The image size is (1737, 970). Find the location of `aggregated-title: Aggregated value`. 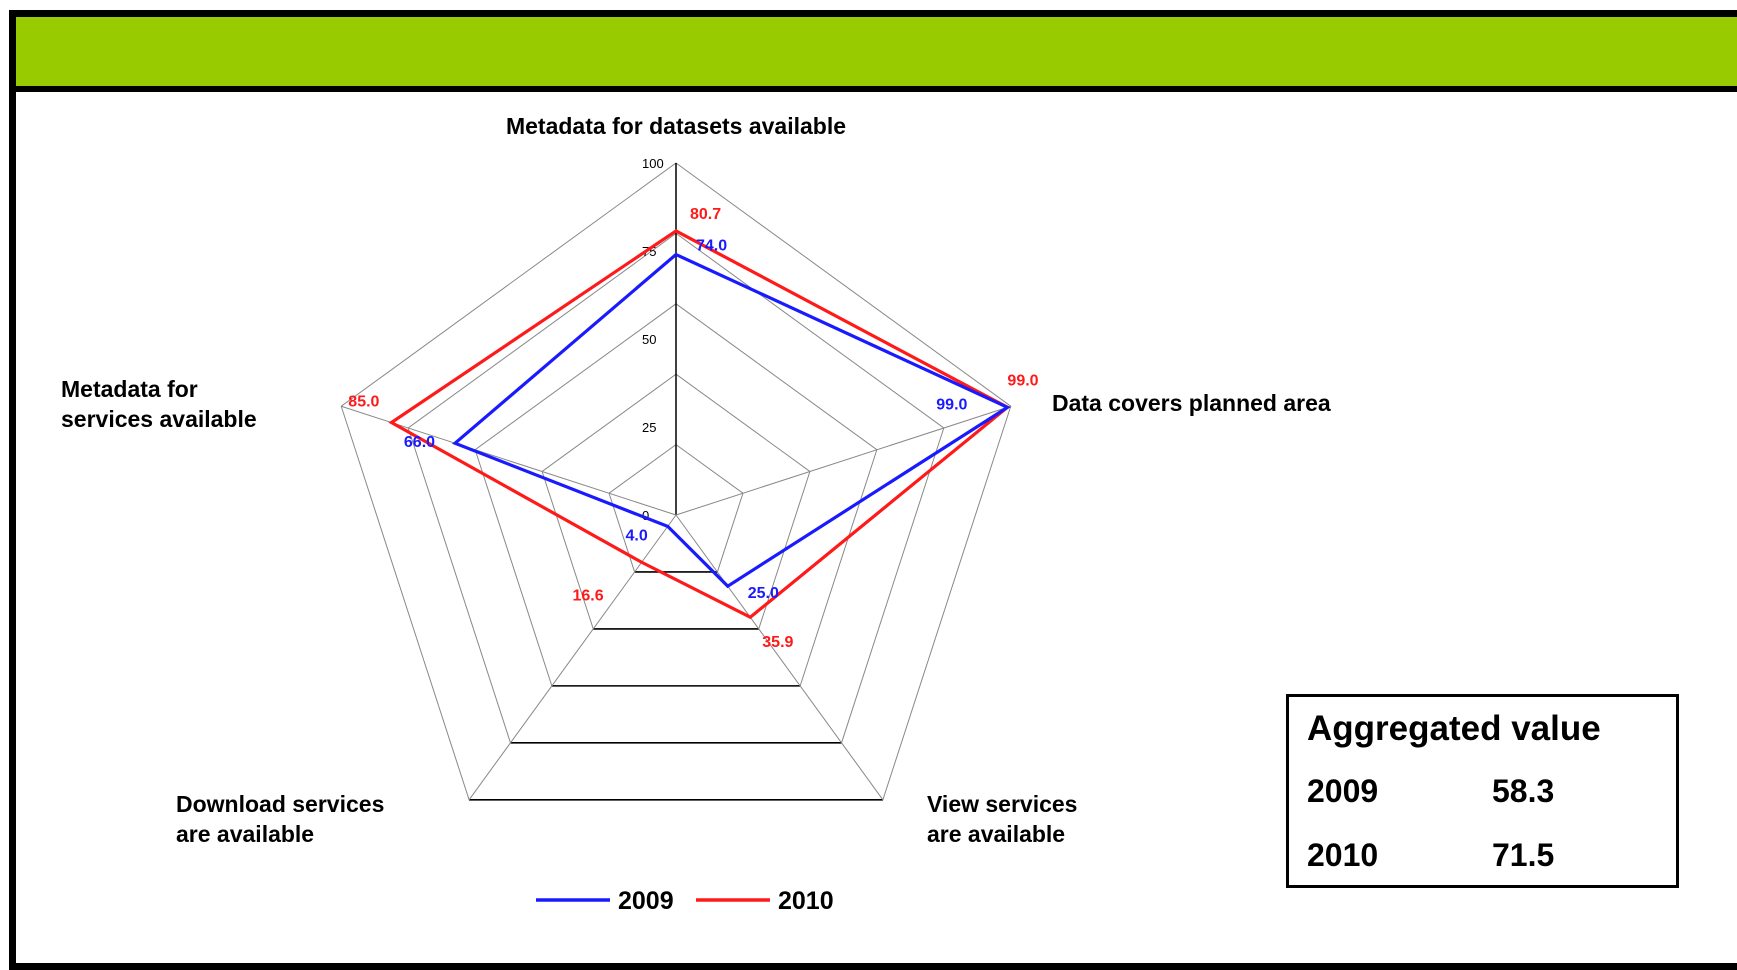

aggregated-title: Aggregated value is located at coordinates (1454, 728).